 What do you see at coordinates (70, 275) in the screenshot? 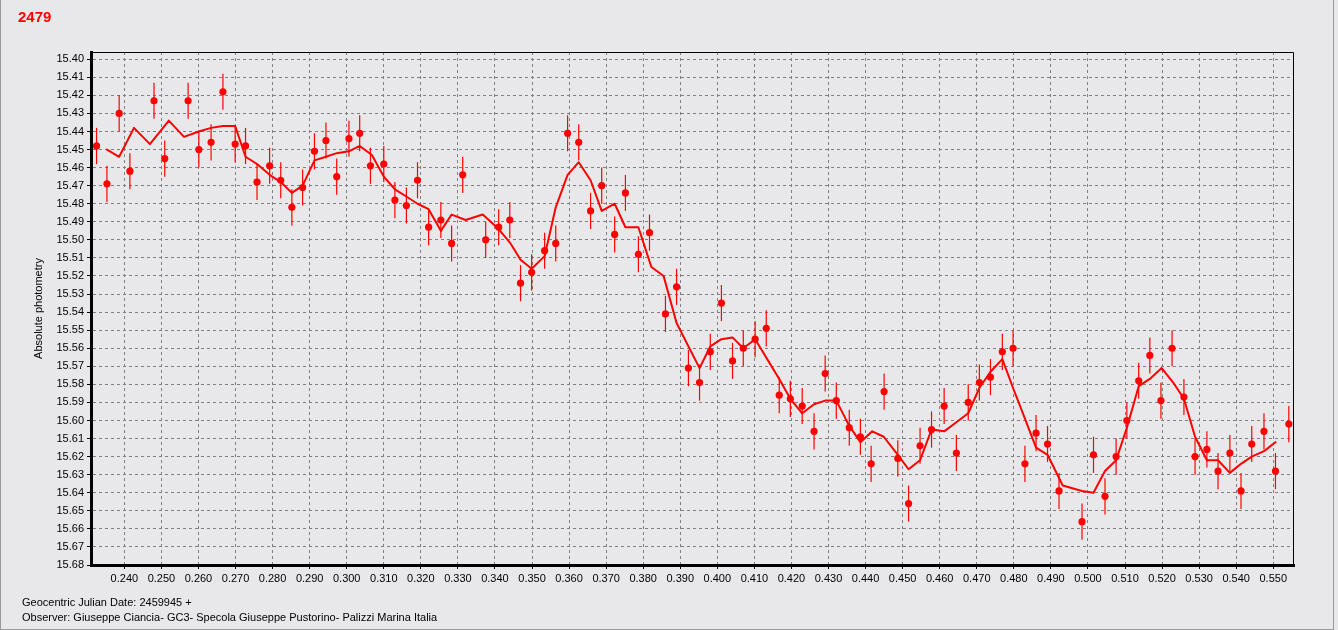
I see `y-tick-label: 15.52` at bounding box center [70, 275].